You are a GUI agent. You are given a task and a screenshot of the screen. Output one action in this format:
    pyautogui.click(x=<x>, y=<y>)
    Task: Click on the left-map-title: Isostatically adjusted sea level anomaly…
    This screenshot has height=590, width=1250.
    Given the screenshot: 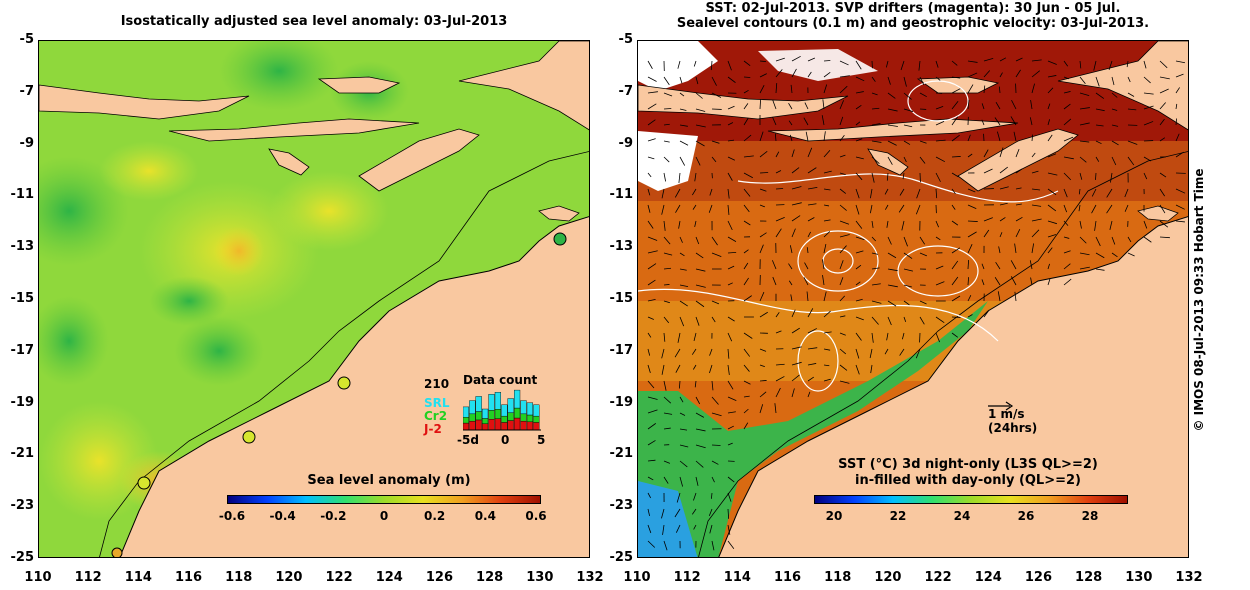 What is the action you would take?
    pyautogui.click(x=314, y=21)
    